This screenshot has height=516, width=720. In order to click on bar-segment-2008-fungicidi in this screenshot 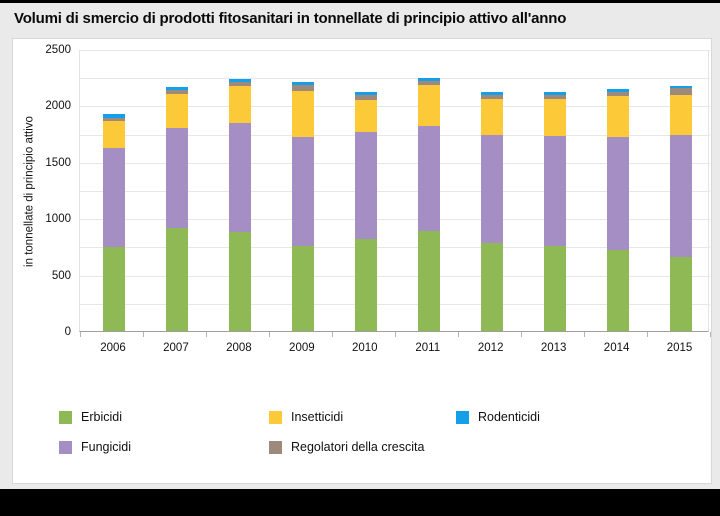, I will do `click(239, 178)`.